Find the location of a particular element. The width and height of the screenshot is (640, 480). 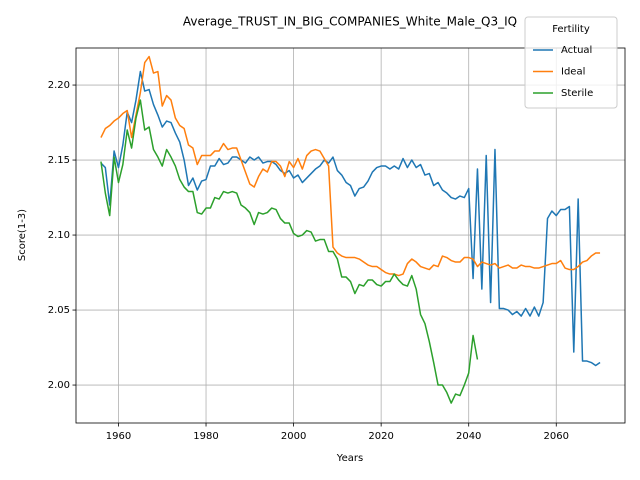

y-tick-label: 2.10 is located at coordinates (59, 235).